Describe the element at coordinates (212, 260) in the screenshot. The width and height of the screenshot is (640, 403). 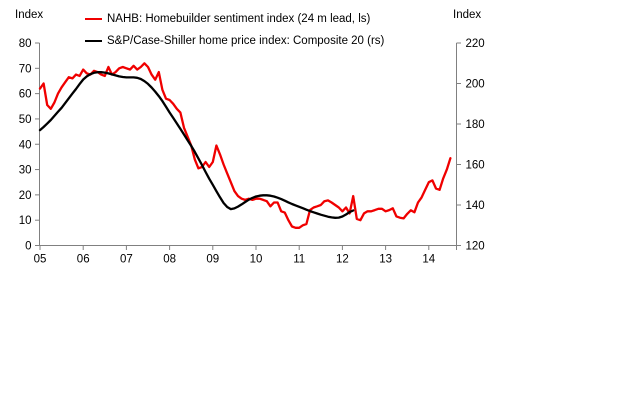
I see `x-tick-label: 09` at that location.